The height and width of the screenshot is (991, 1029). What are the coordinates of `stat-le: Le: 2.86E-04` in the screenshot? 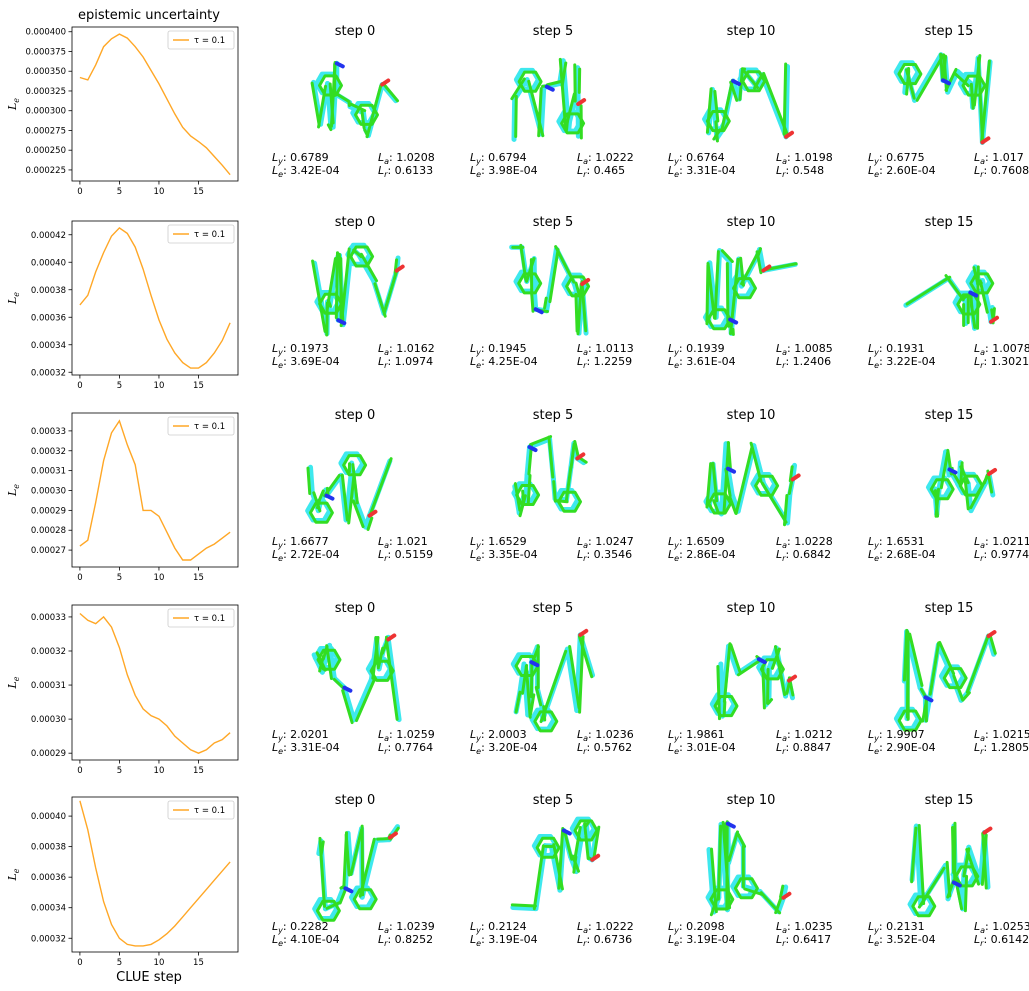 It's located at (702, 556).